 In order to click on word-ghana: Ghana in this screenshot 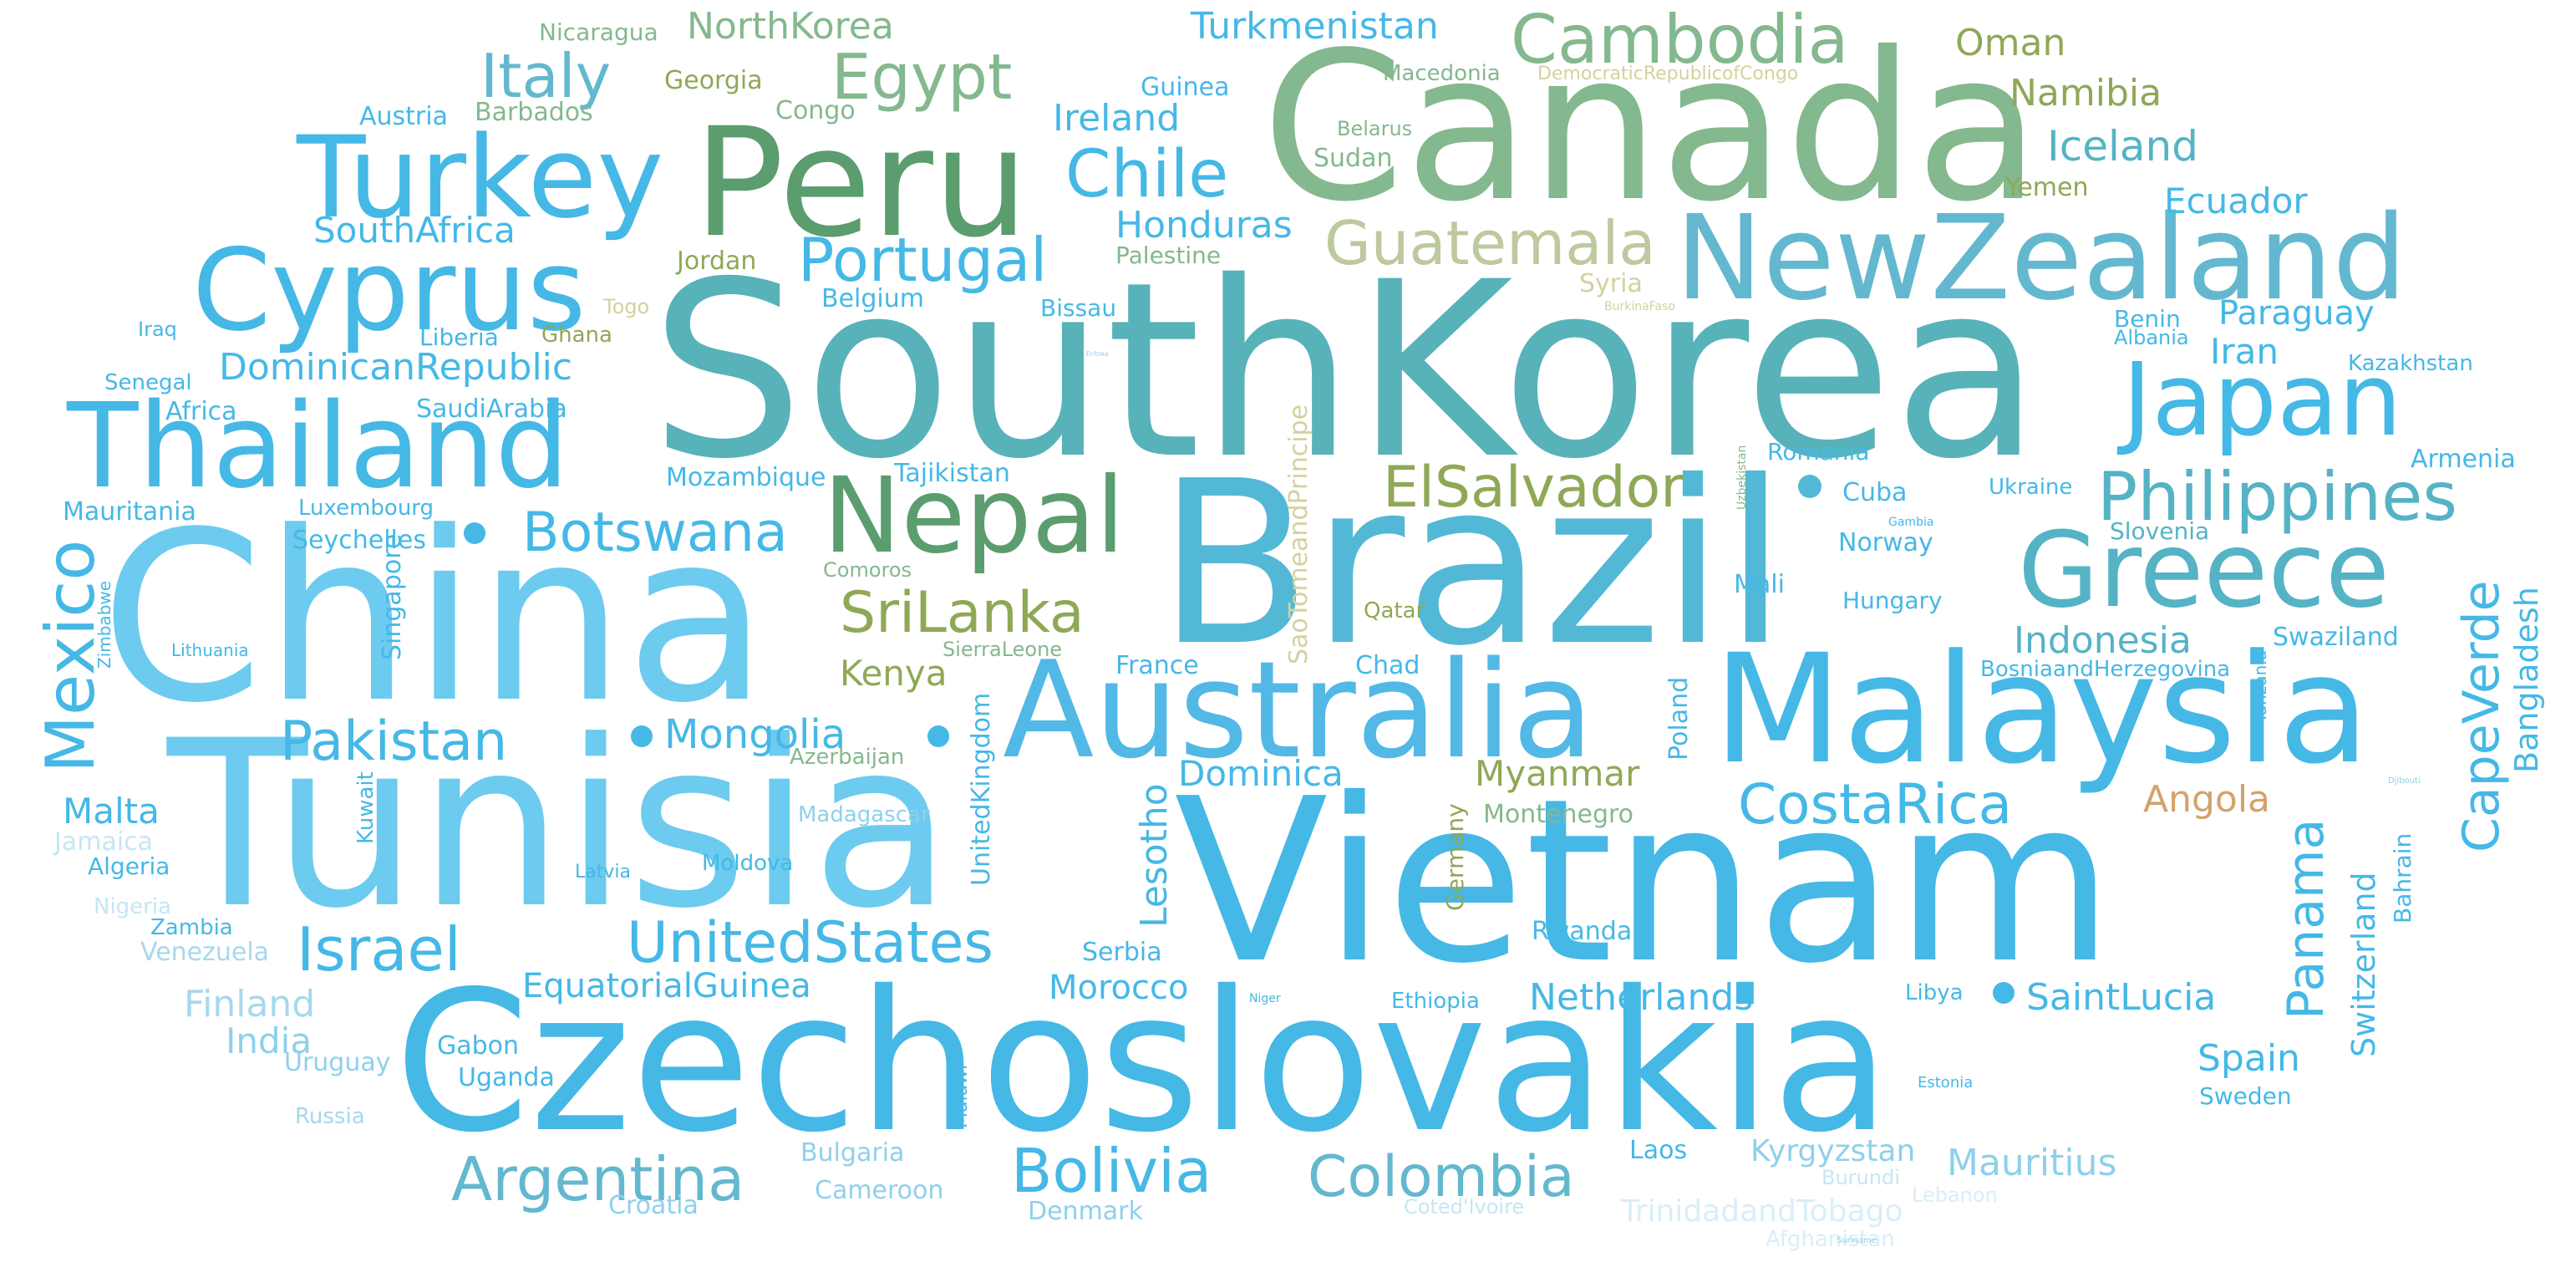, I will do `click(576, 335)`.